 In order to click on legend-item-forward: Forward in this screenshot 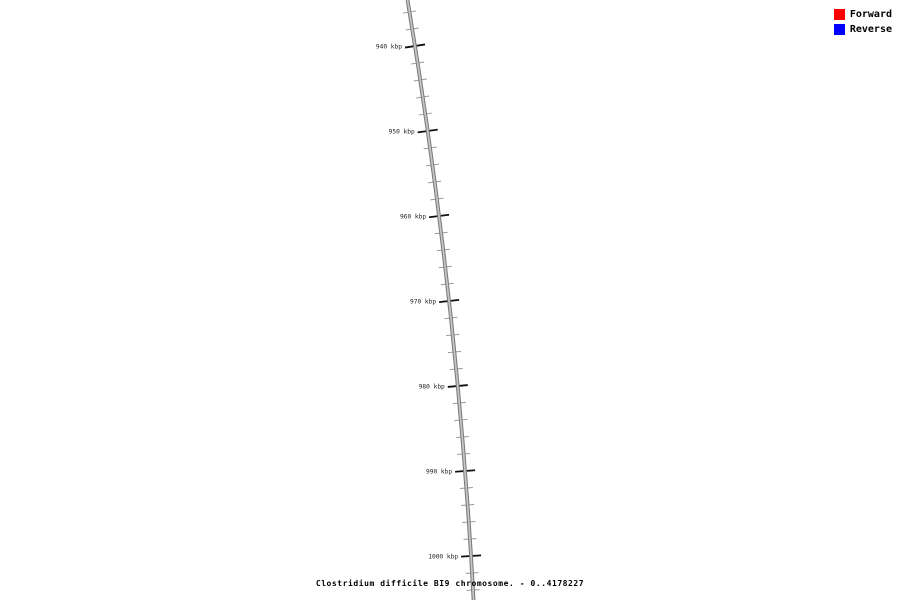, I will do `click(862, 14)`.